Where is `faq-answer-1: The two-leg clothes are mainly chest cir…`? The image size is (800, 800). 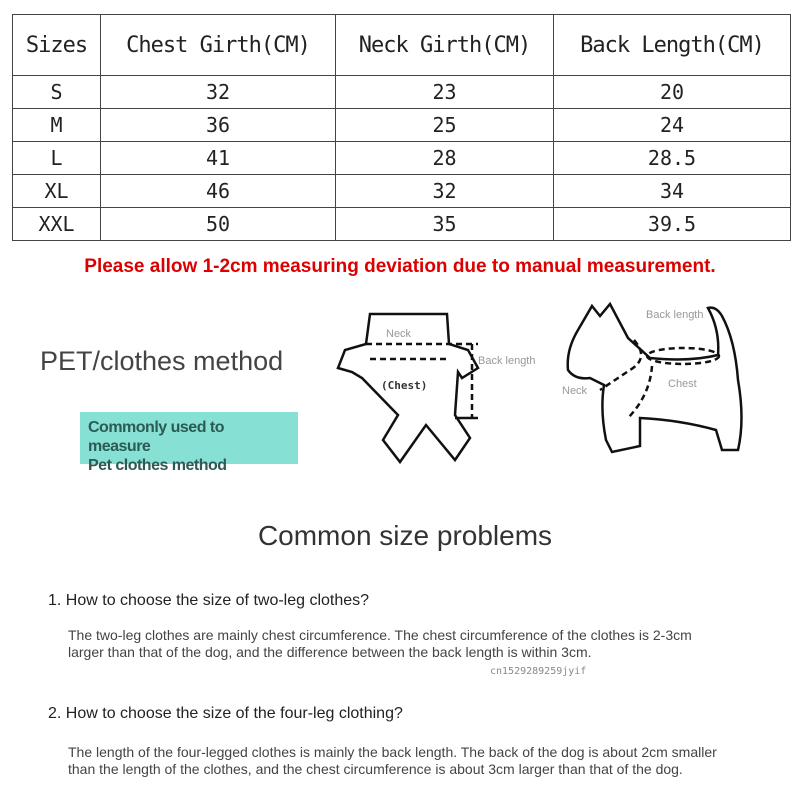
faq-answer-1: The two-leg clothes are mainly chest cir… is located at coordinates (380, 643).